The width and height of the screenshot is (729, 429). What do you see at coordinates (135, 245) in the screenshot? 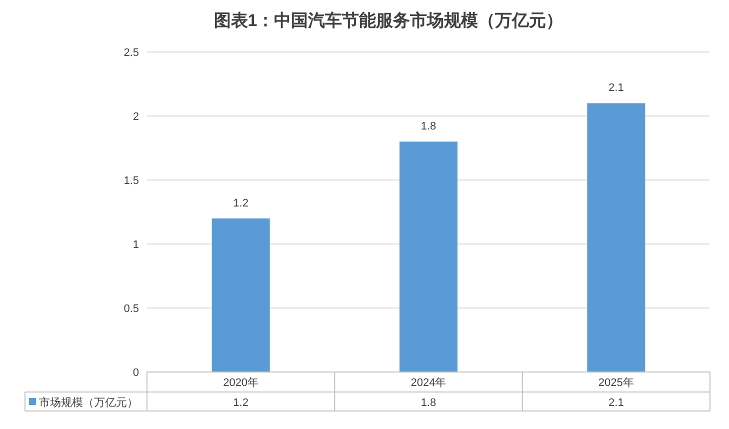
I see `y-tick-label: 1` at bounding box center [135, 245].